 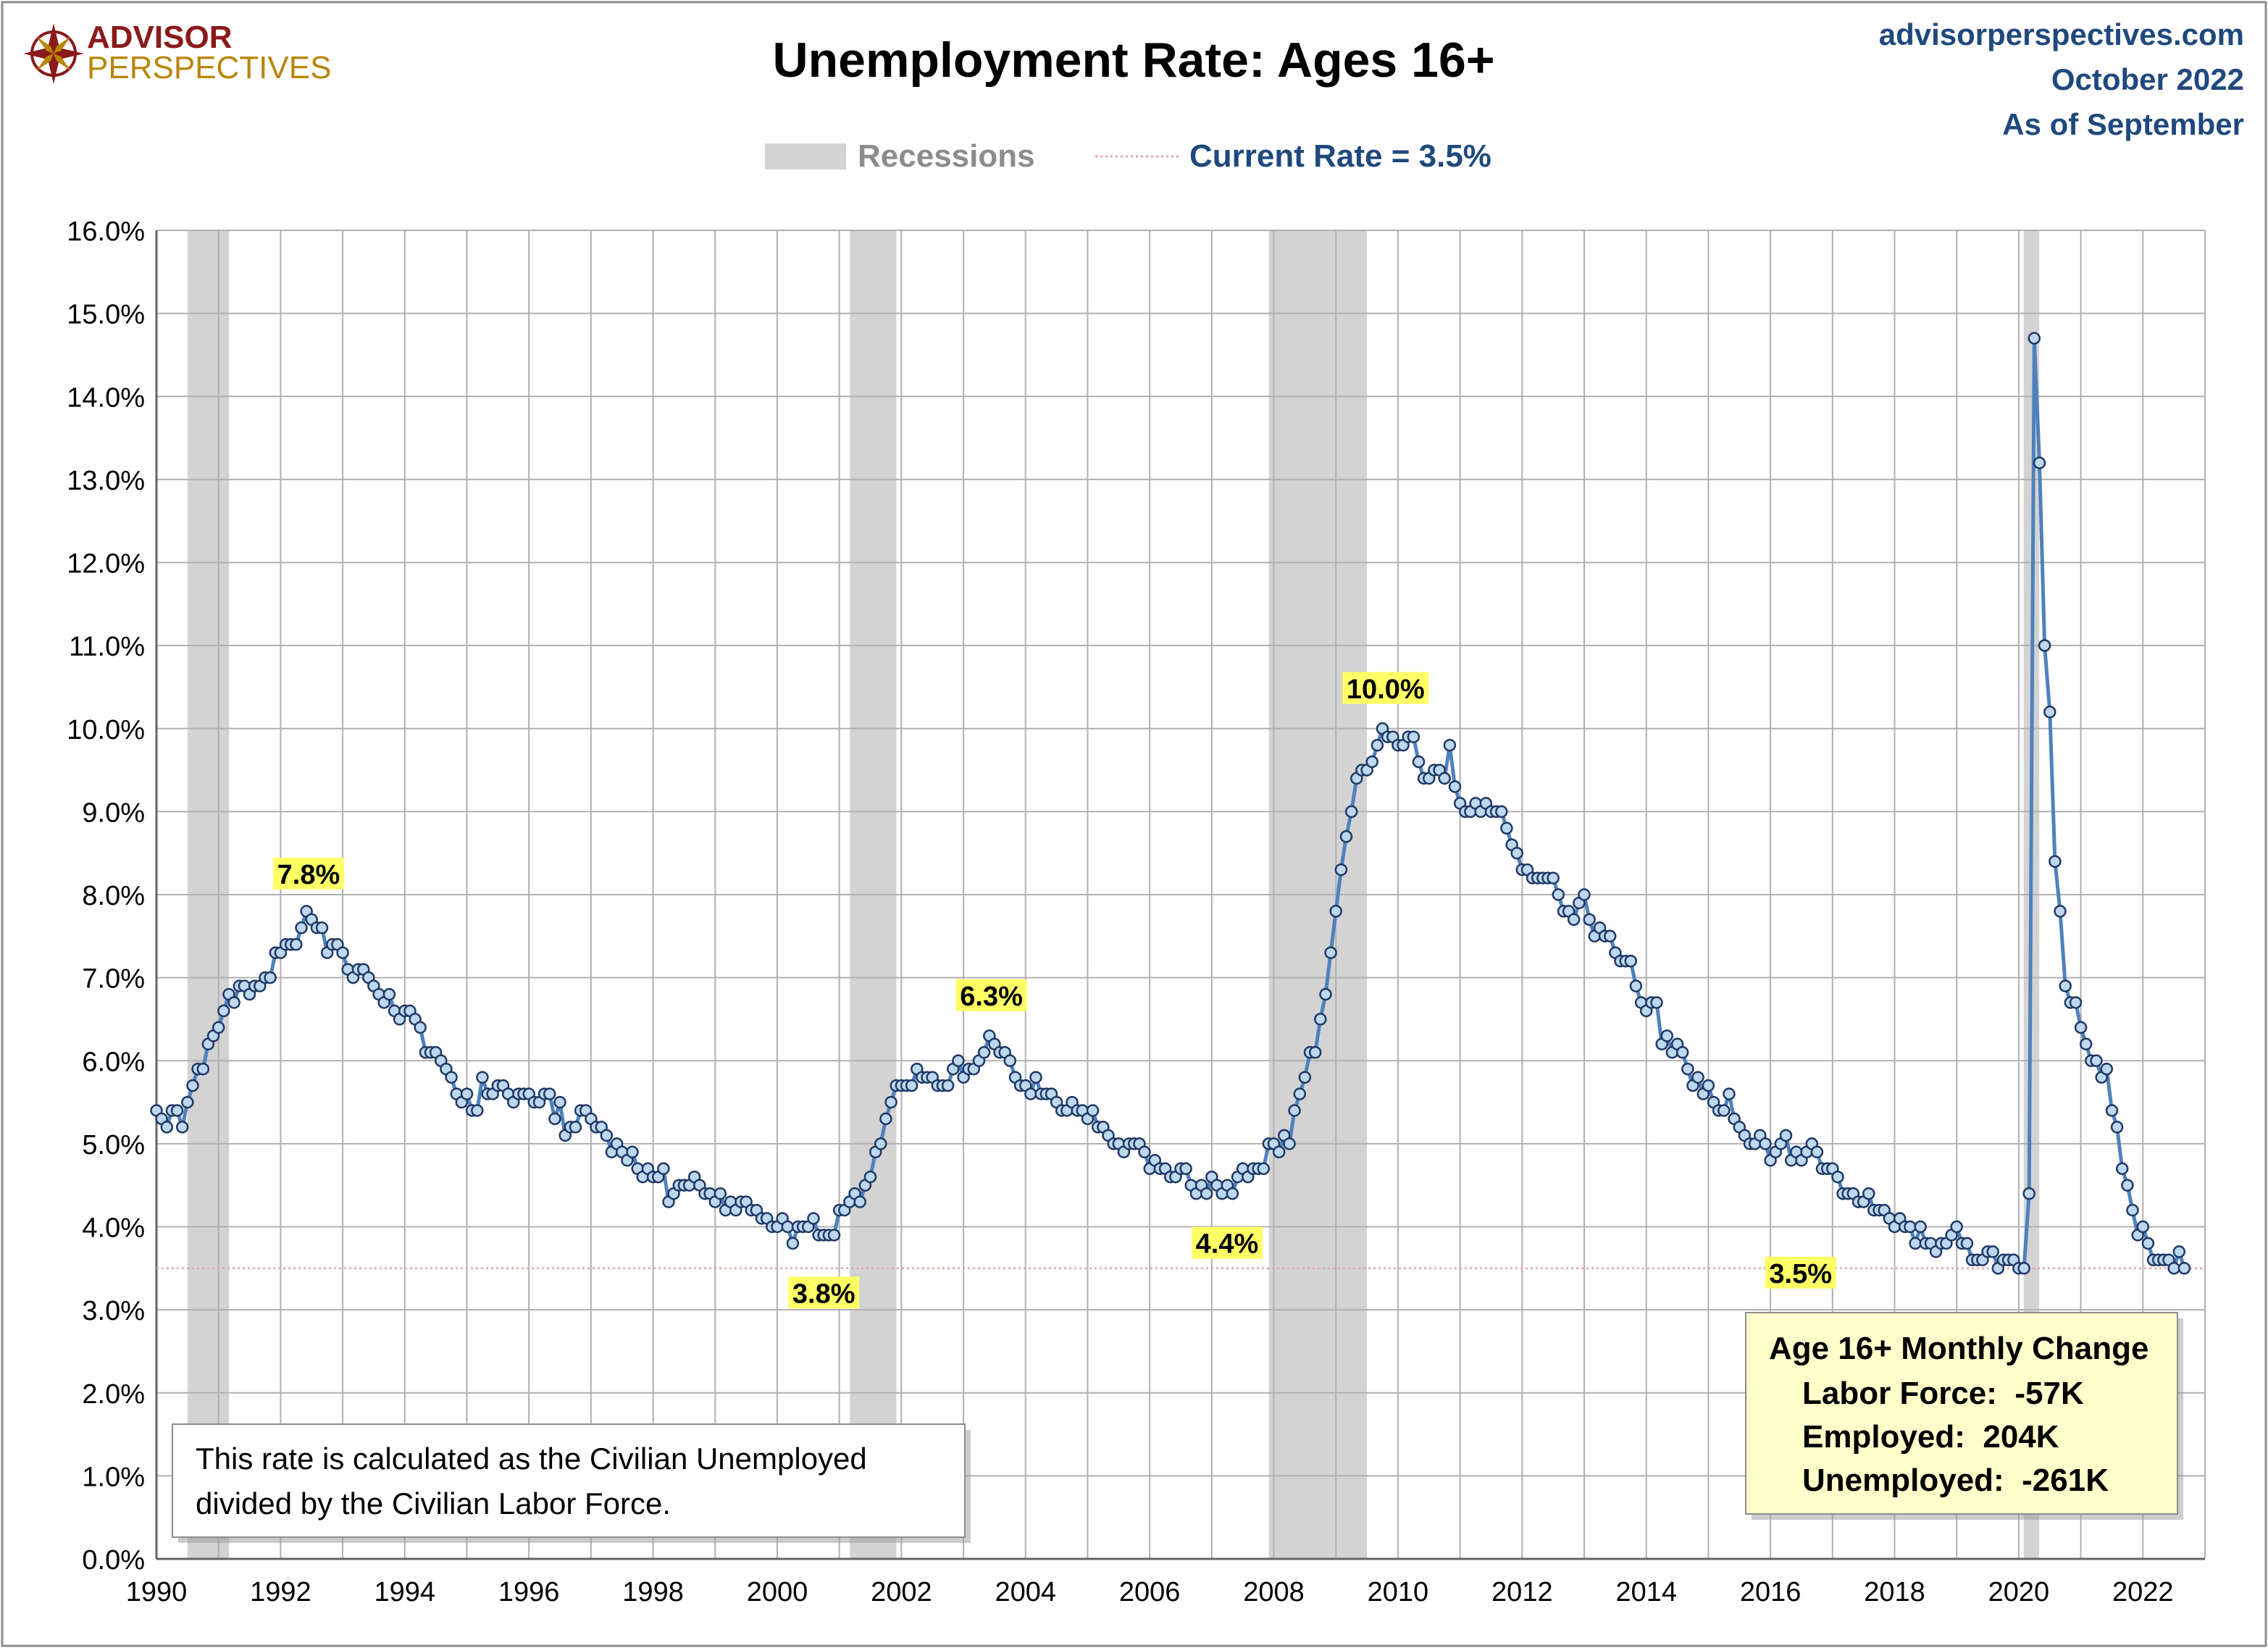 I want to click on note-box, so click(x=569, y=1480).